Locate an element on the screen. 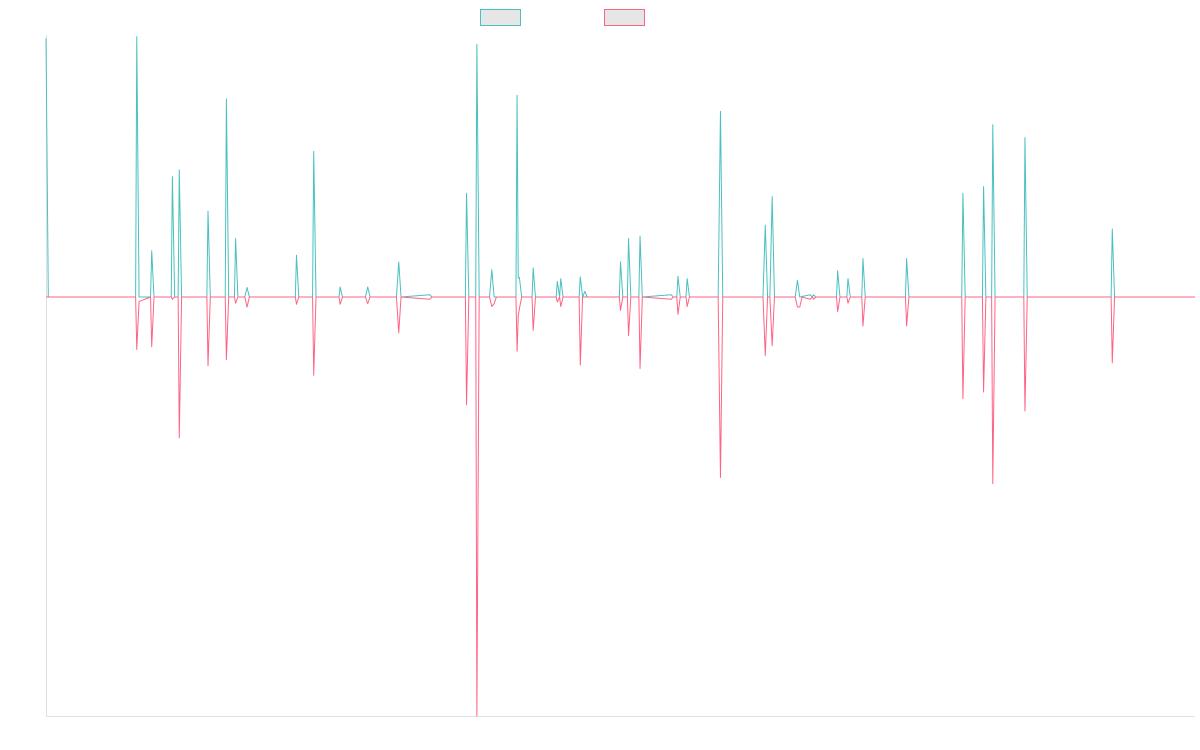  legend-swatch-series-a is located at coordinates (500, 17).